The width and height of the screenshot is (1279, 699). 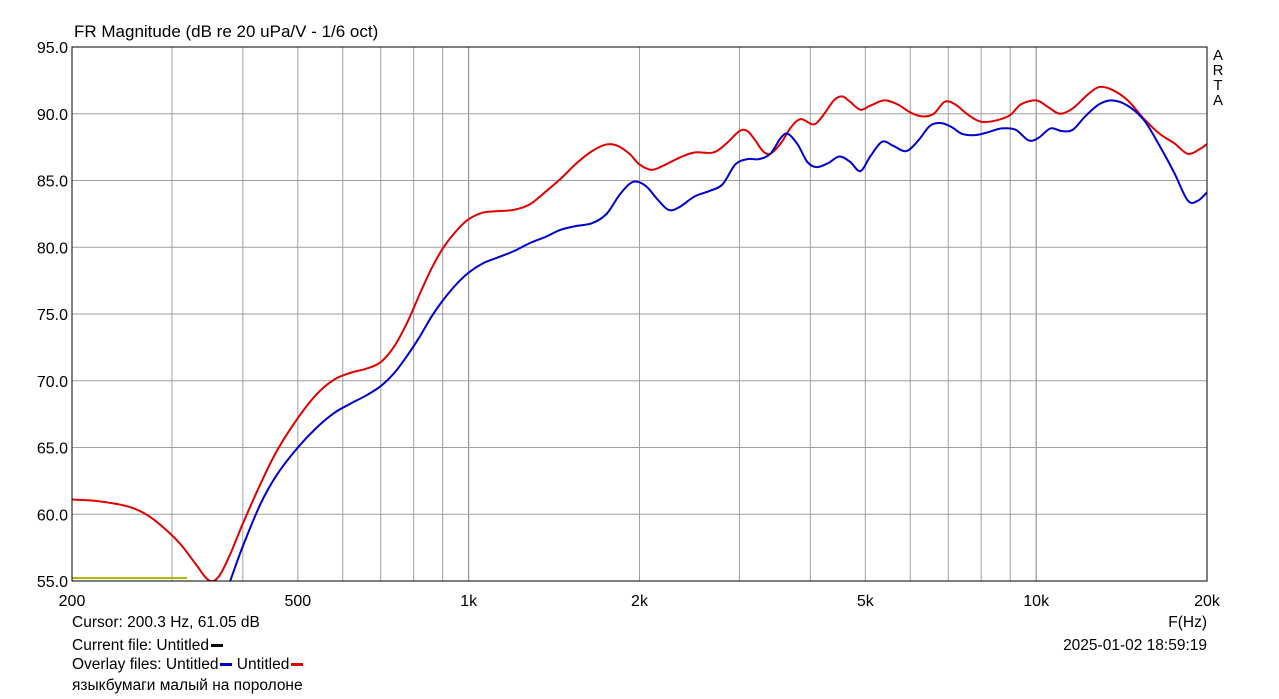 I want to click on x-tick-label: 2k, so click(x=640, y=601).